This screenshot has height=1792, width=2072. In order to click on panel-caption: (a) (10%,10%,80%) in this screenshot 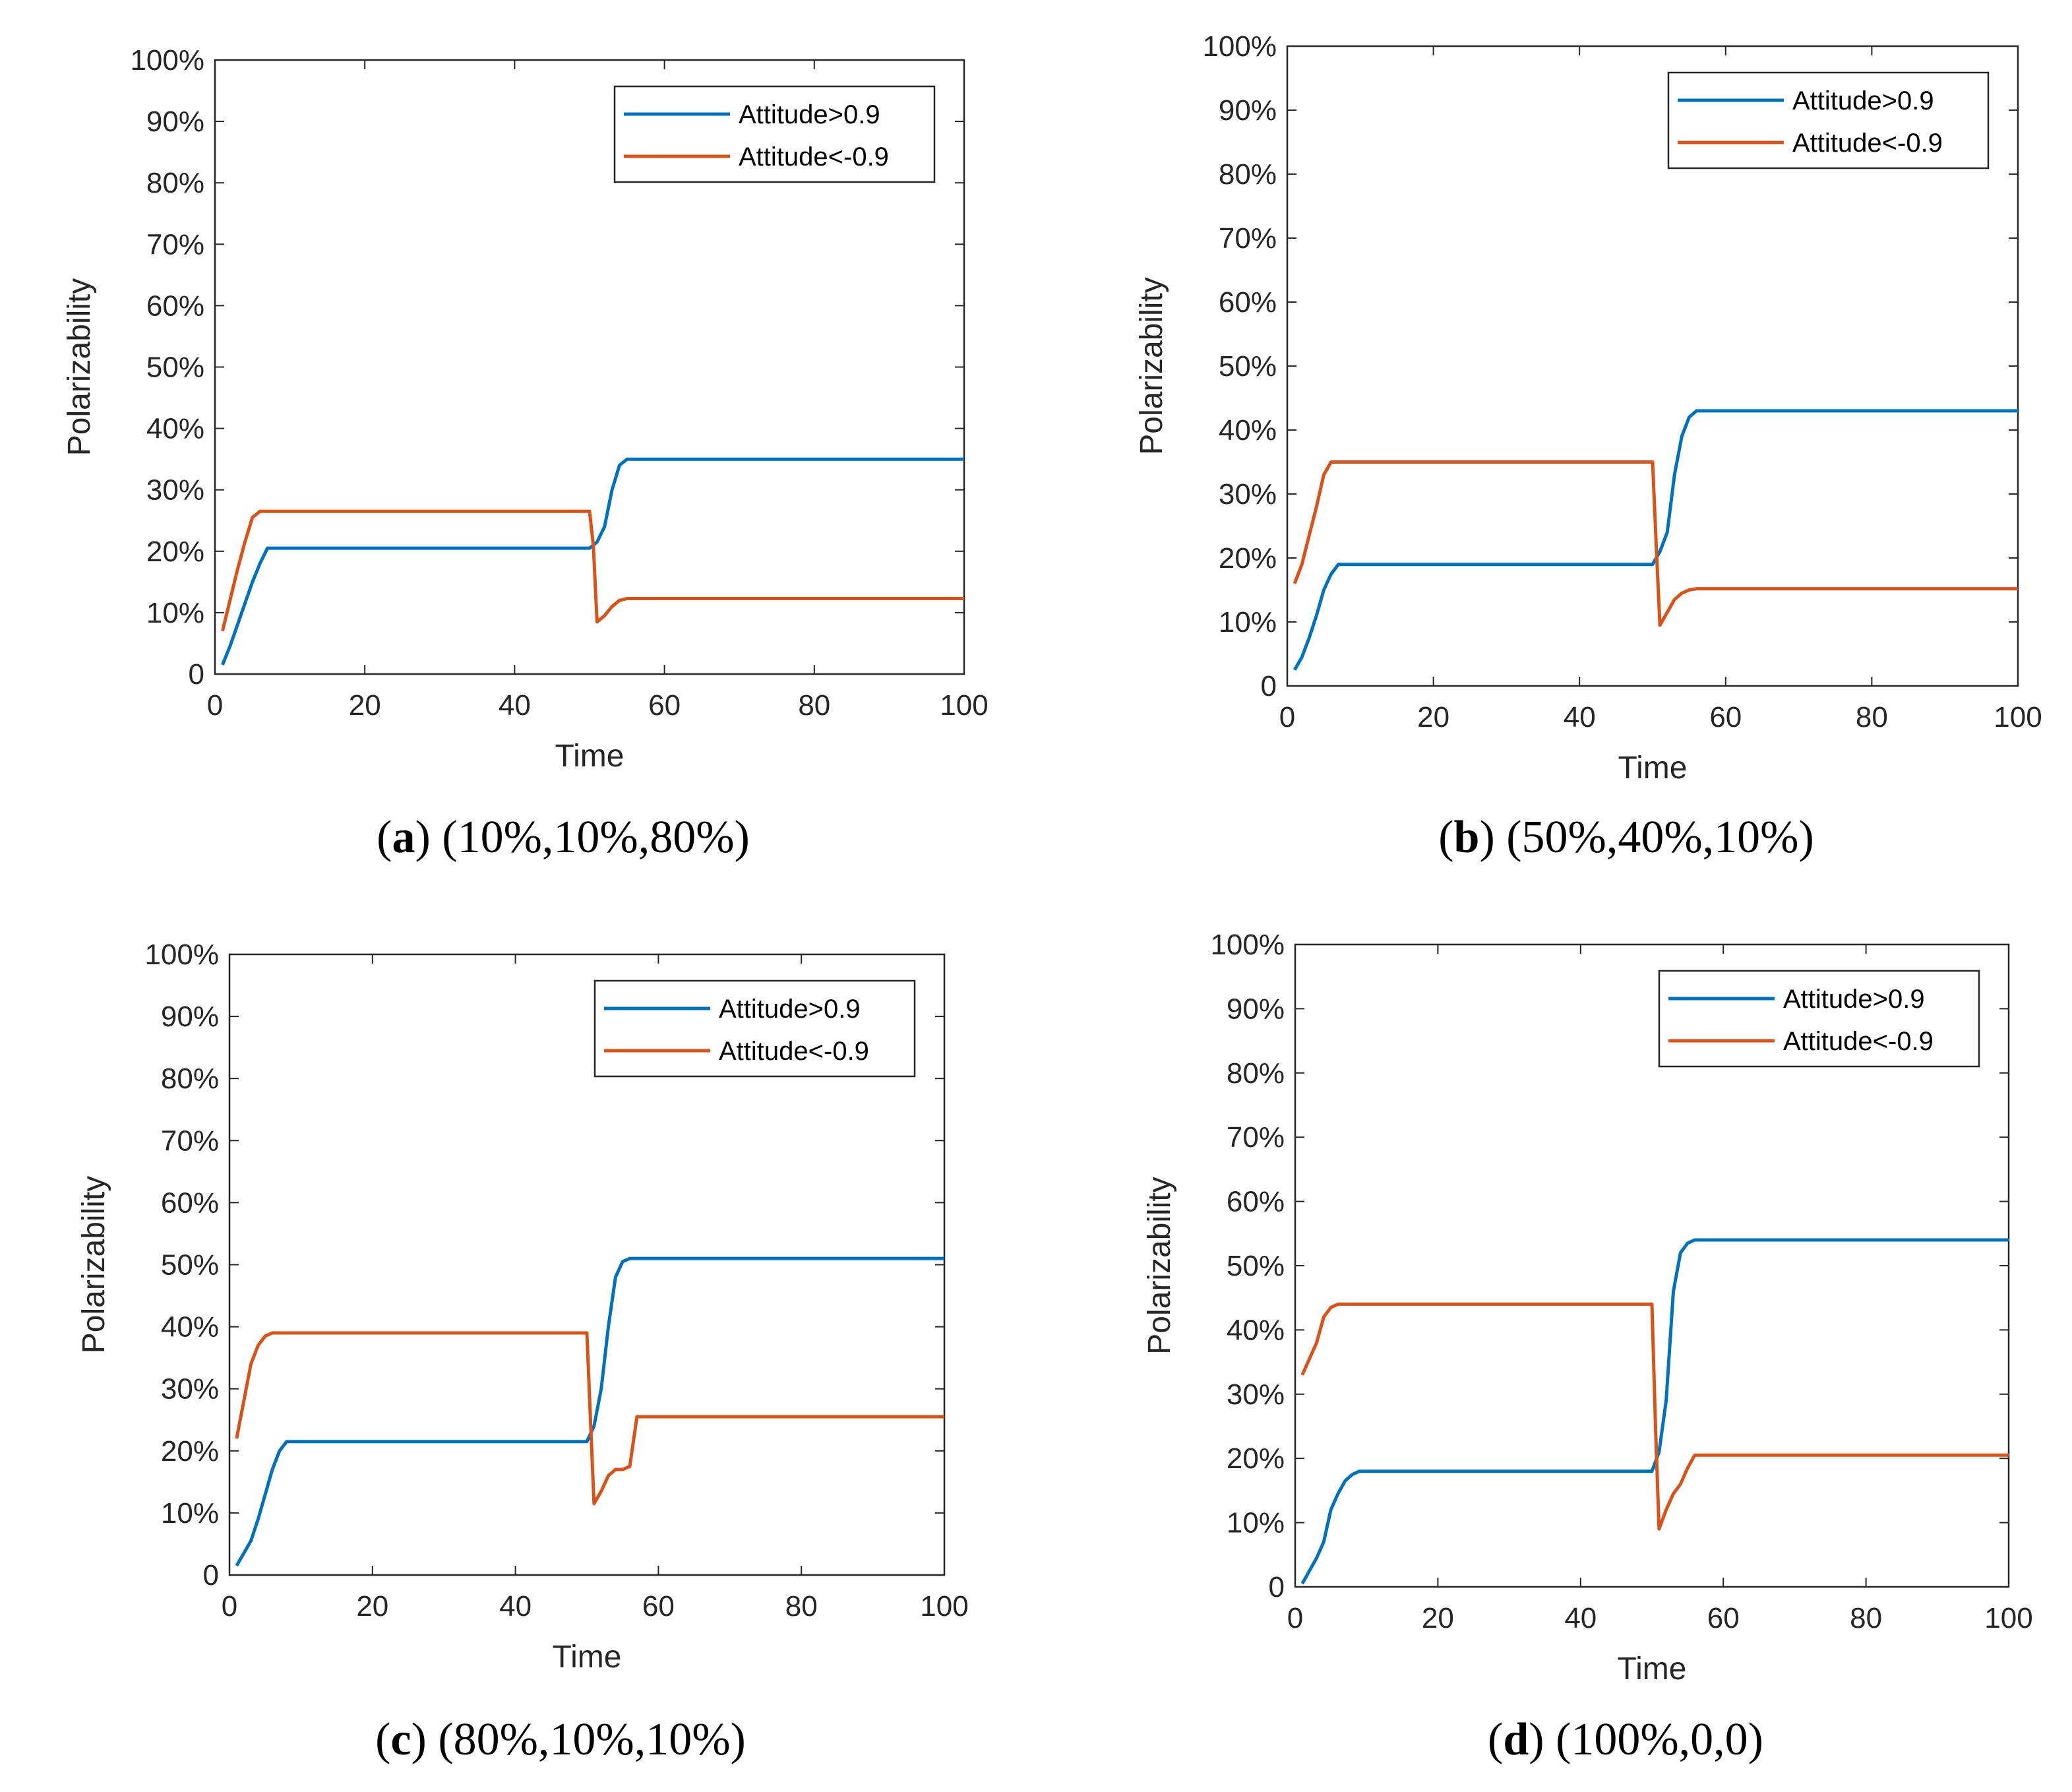, I will do `click(563, 838)`.